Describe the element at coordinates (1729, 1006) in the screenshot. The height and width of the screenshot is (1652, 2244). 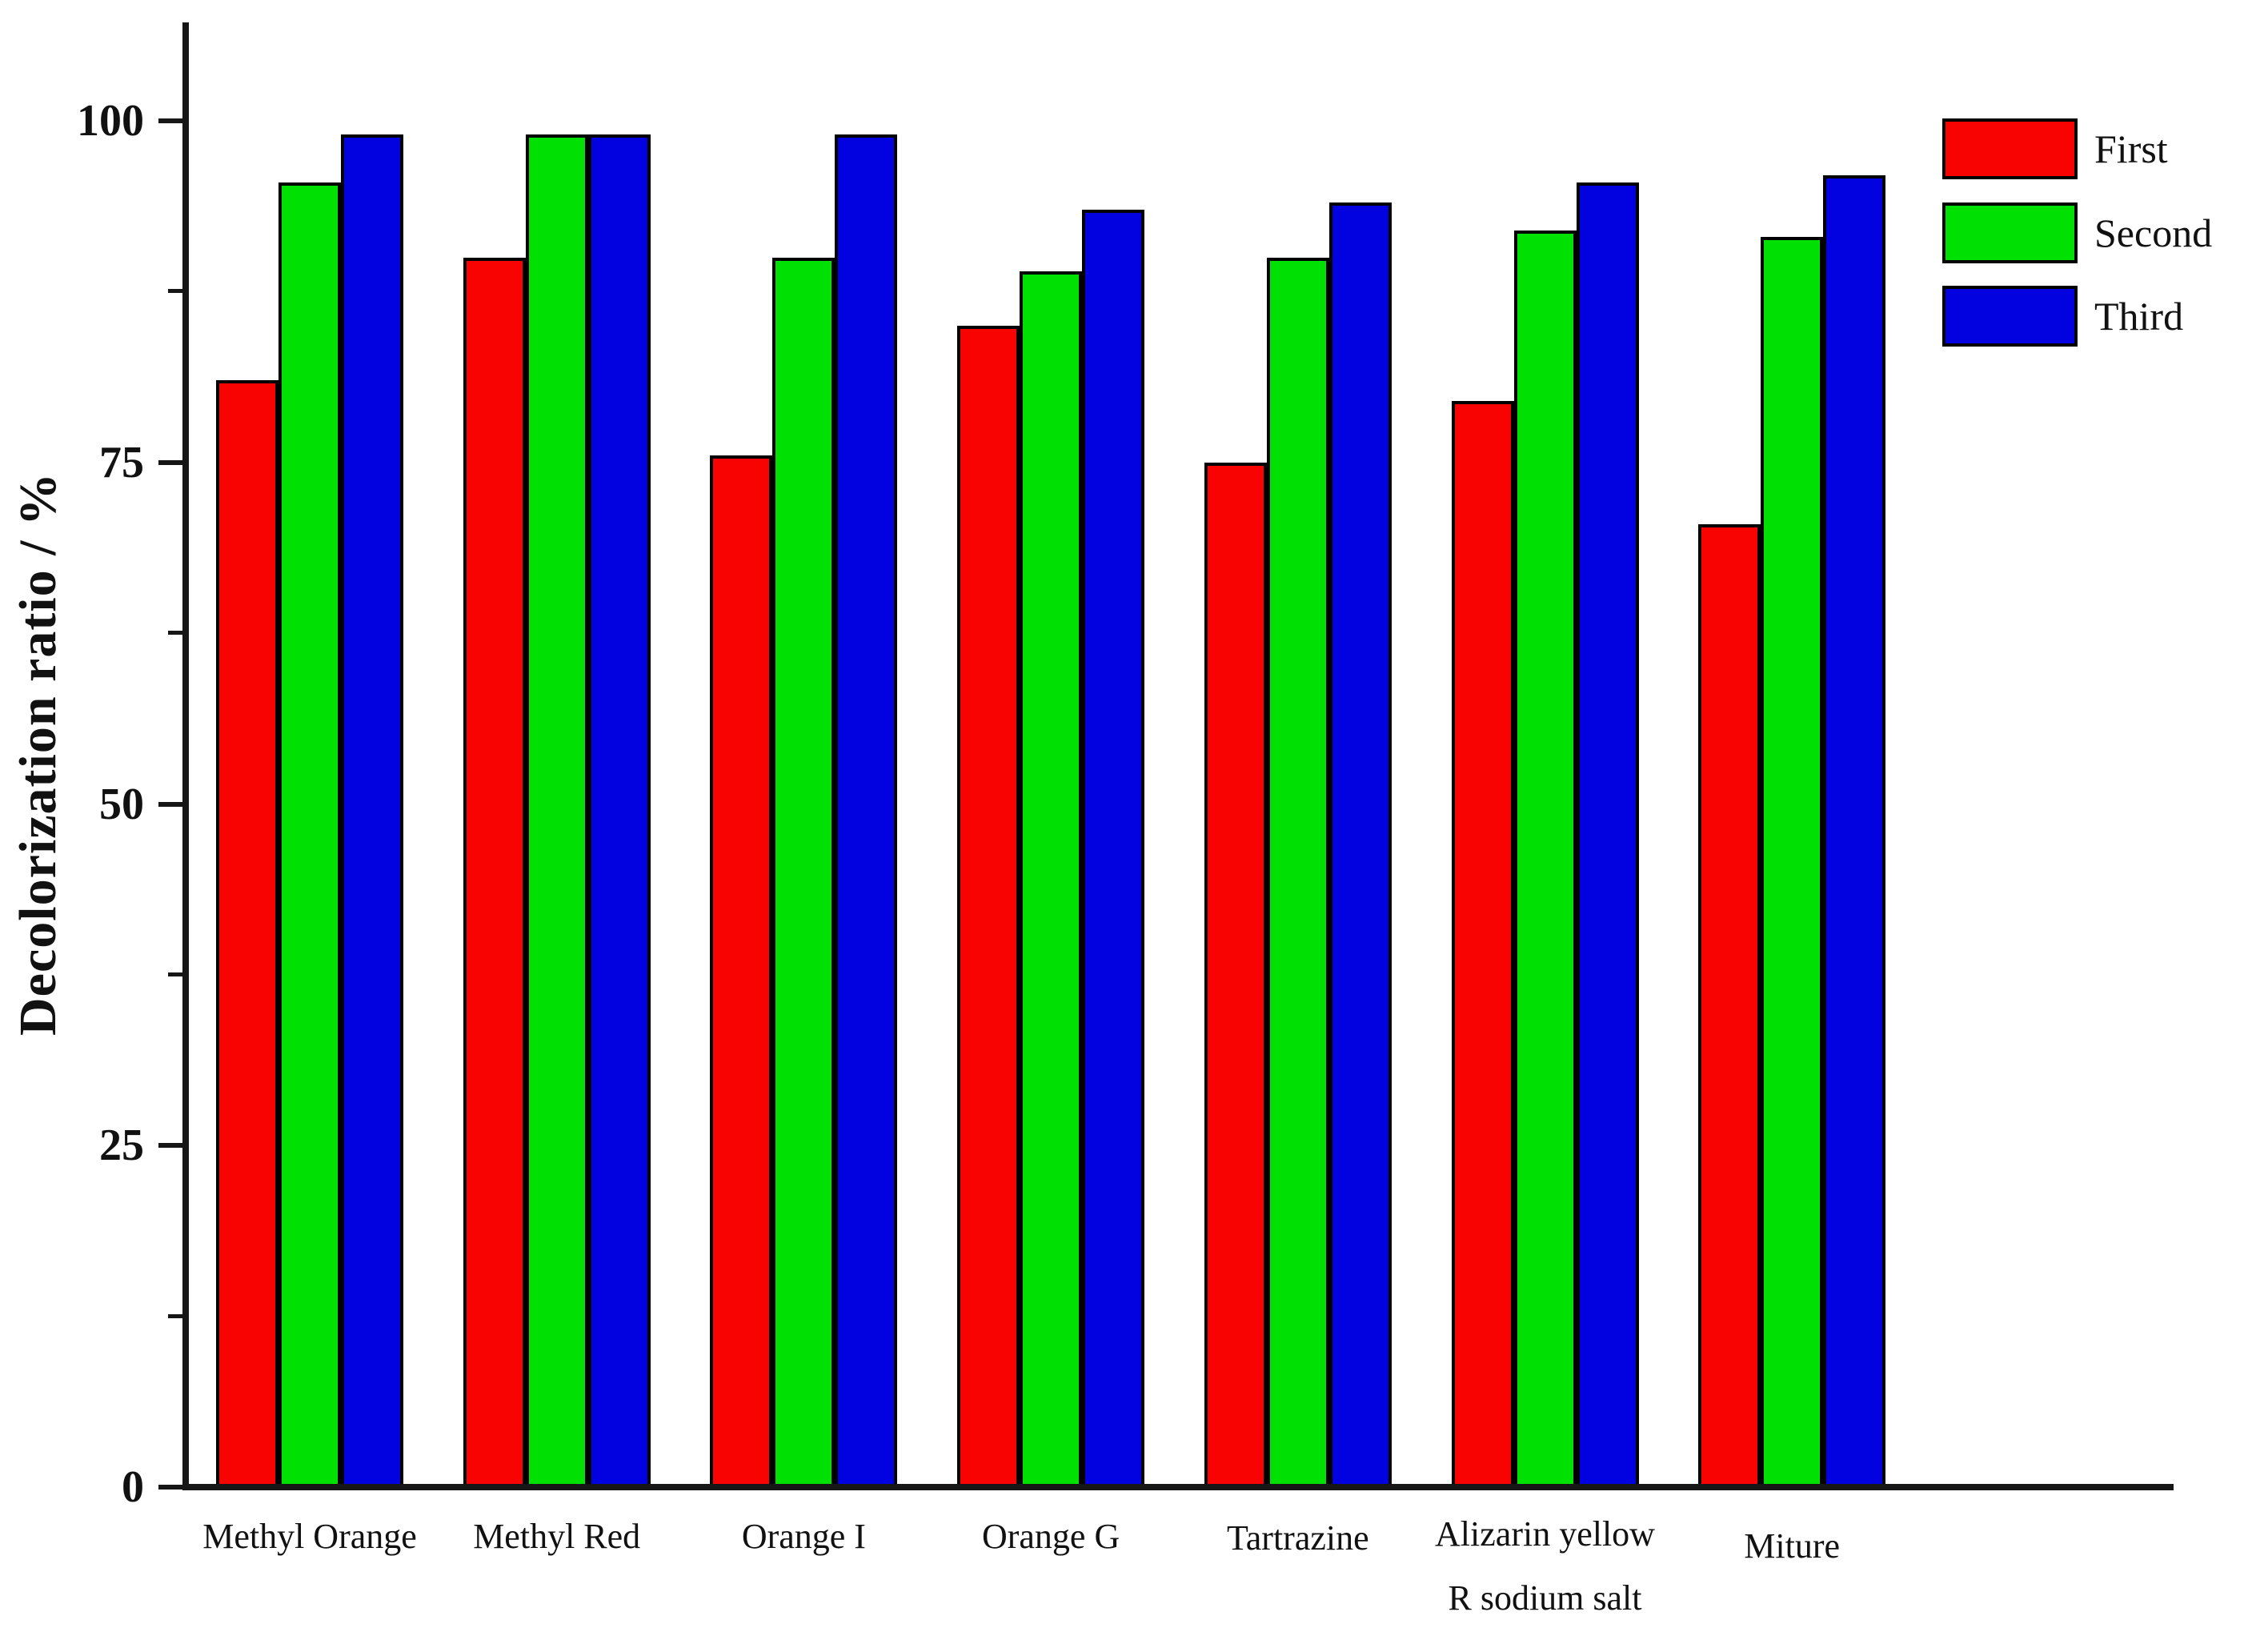
I see `bar-first-miture` at that location.